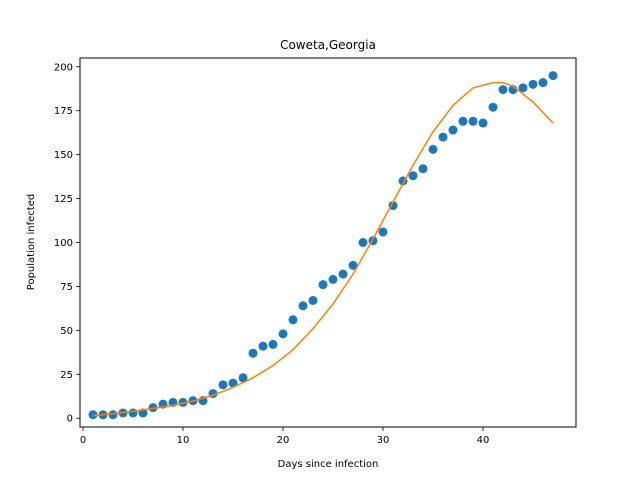 The height and width of the screenshot is (480, 640). I want to click on x-axis-label: Days since infection, so click(328, 464).